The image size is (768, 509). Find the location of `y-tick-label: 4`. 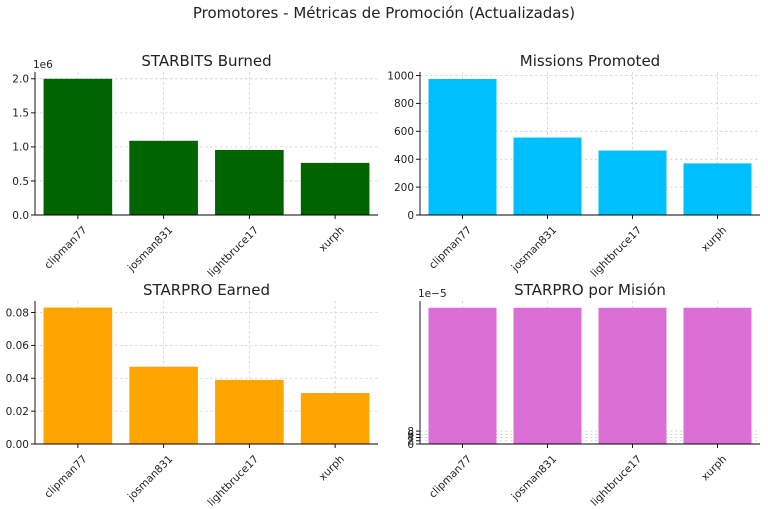

y-tick-label: 4 is located at coordinates (410, 438).